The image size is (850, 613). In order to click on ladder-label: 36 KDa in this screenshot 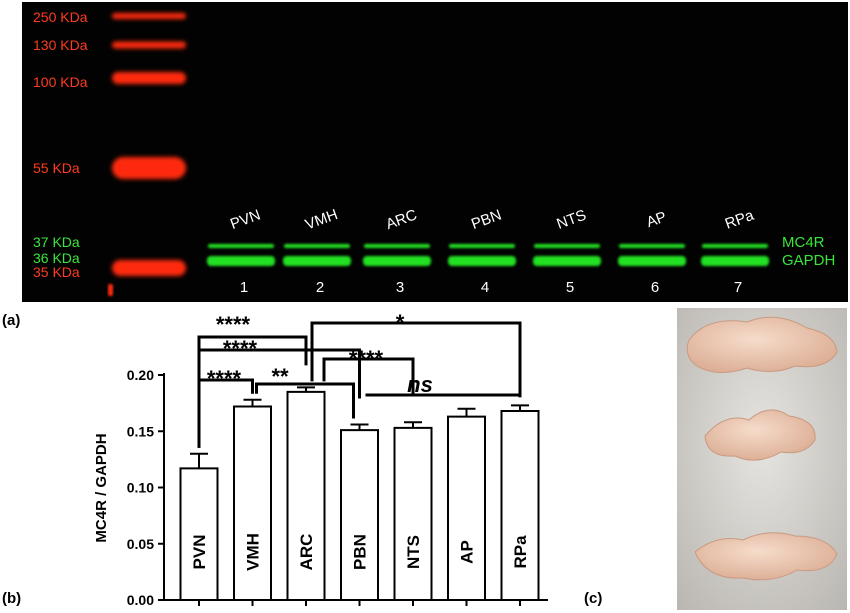, I will do `click(56, 258)`.